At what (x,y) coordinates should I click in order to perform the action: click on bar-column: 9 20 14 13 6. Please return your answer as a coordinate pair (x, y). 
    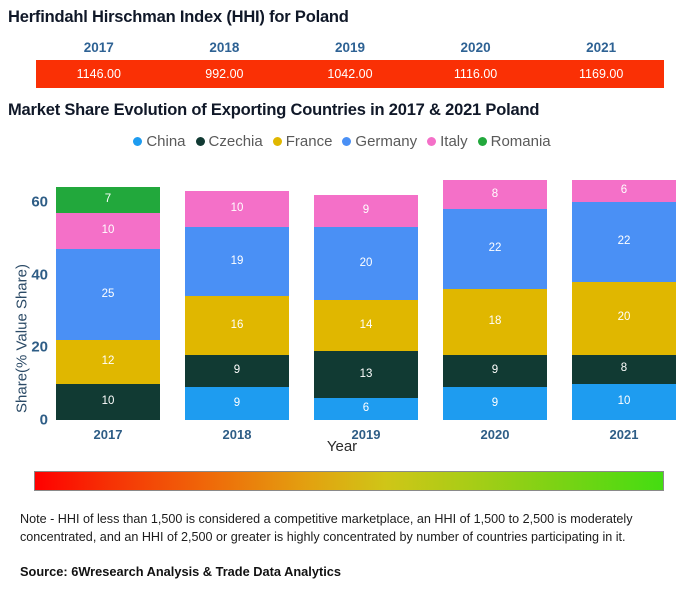
    Looking at the image, I should click on (366, 307).